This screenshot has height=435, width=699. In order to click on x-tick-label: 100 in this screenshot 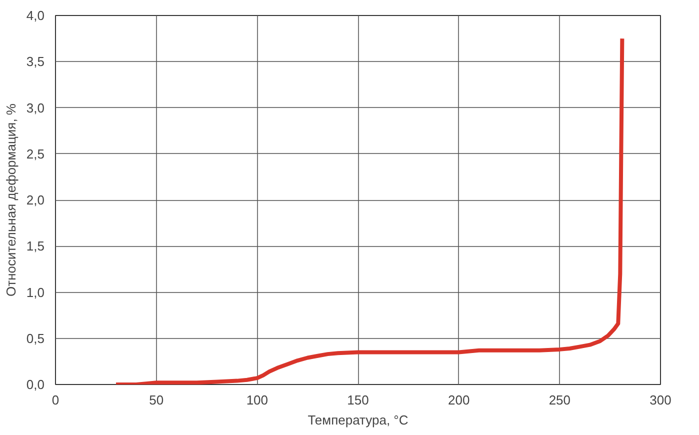, I will do `click(257, 400)`.